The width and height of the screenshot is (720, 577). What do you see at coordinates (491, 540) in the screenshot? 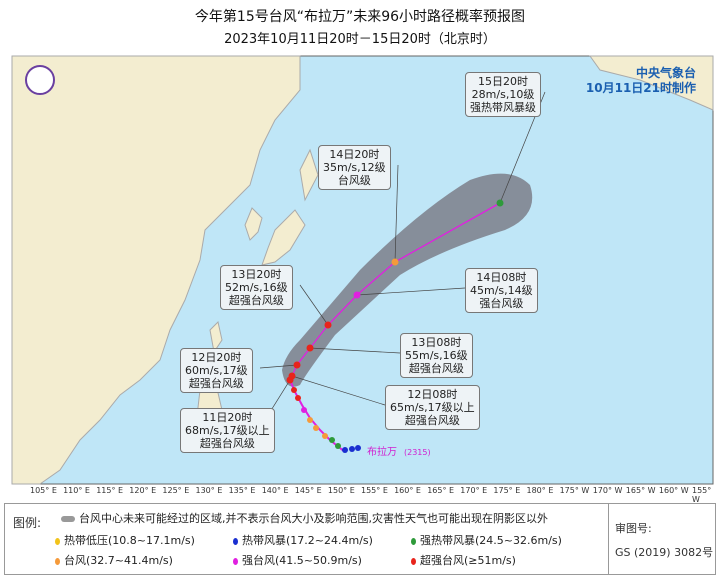
I see `legend-item-label: 强热带风暴(24.5~32.6m/s)` at bounding box center [491, 540].